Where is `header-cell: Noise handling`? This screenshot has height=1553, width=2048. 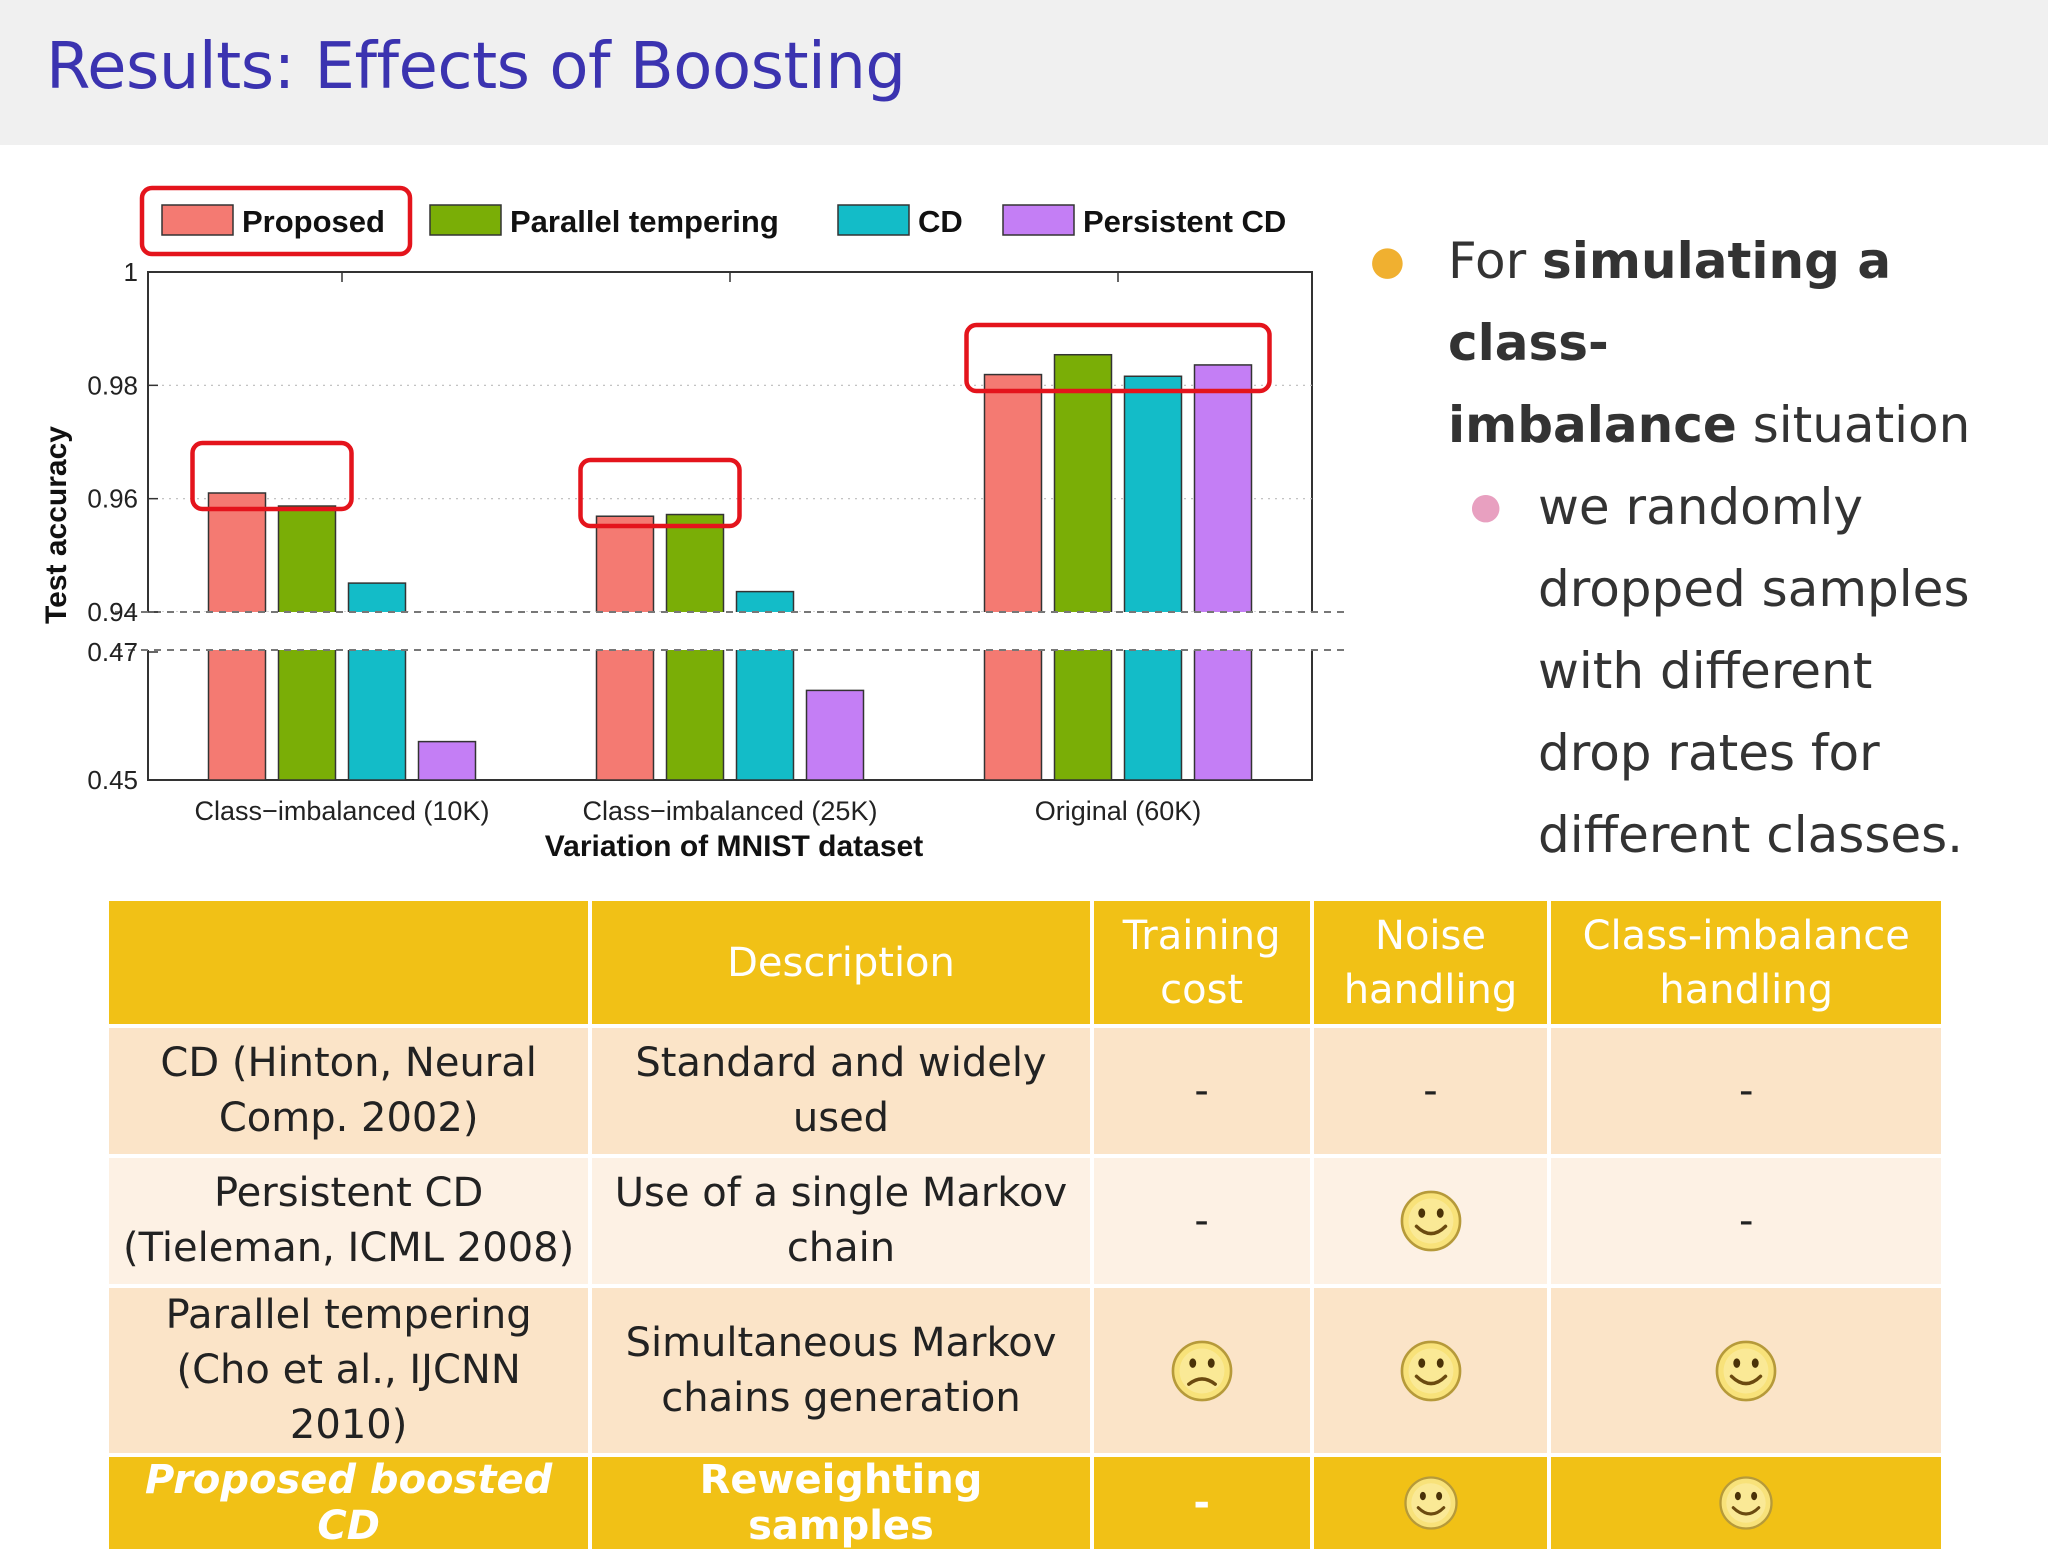 header-cell: Noise handling is located at coordinates (1430, 962).